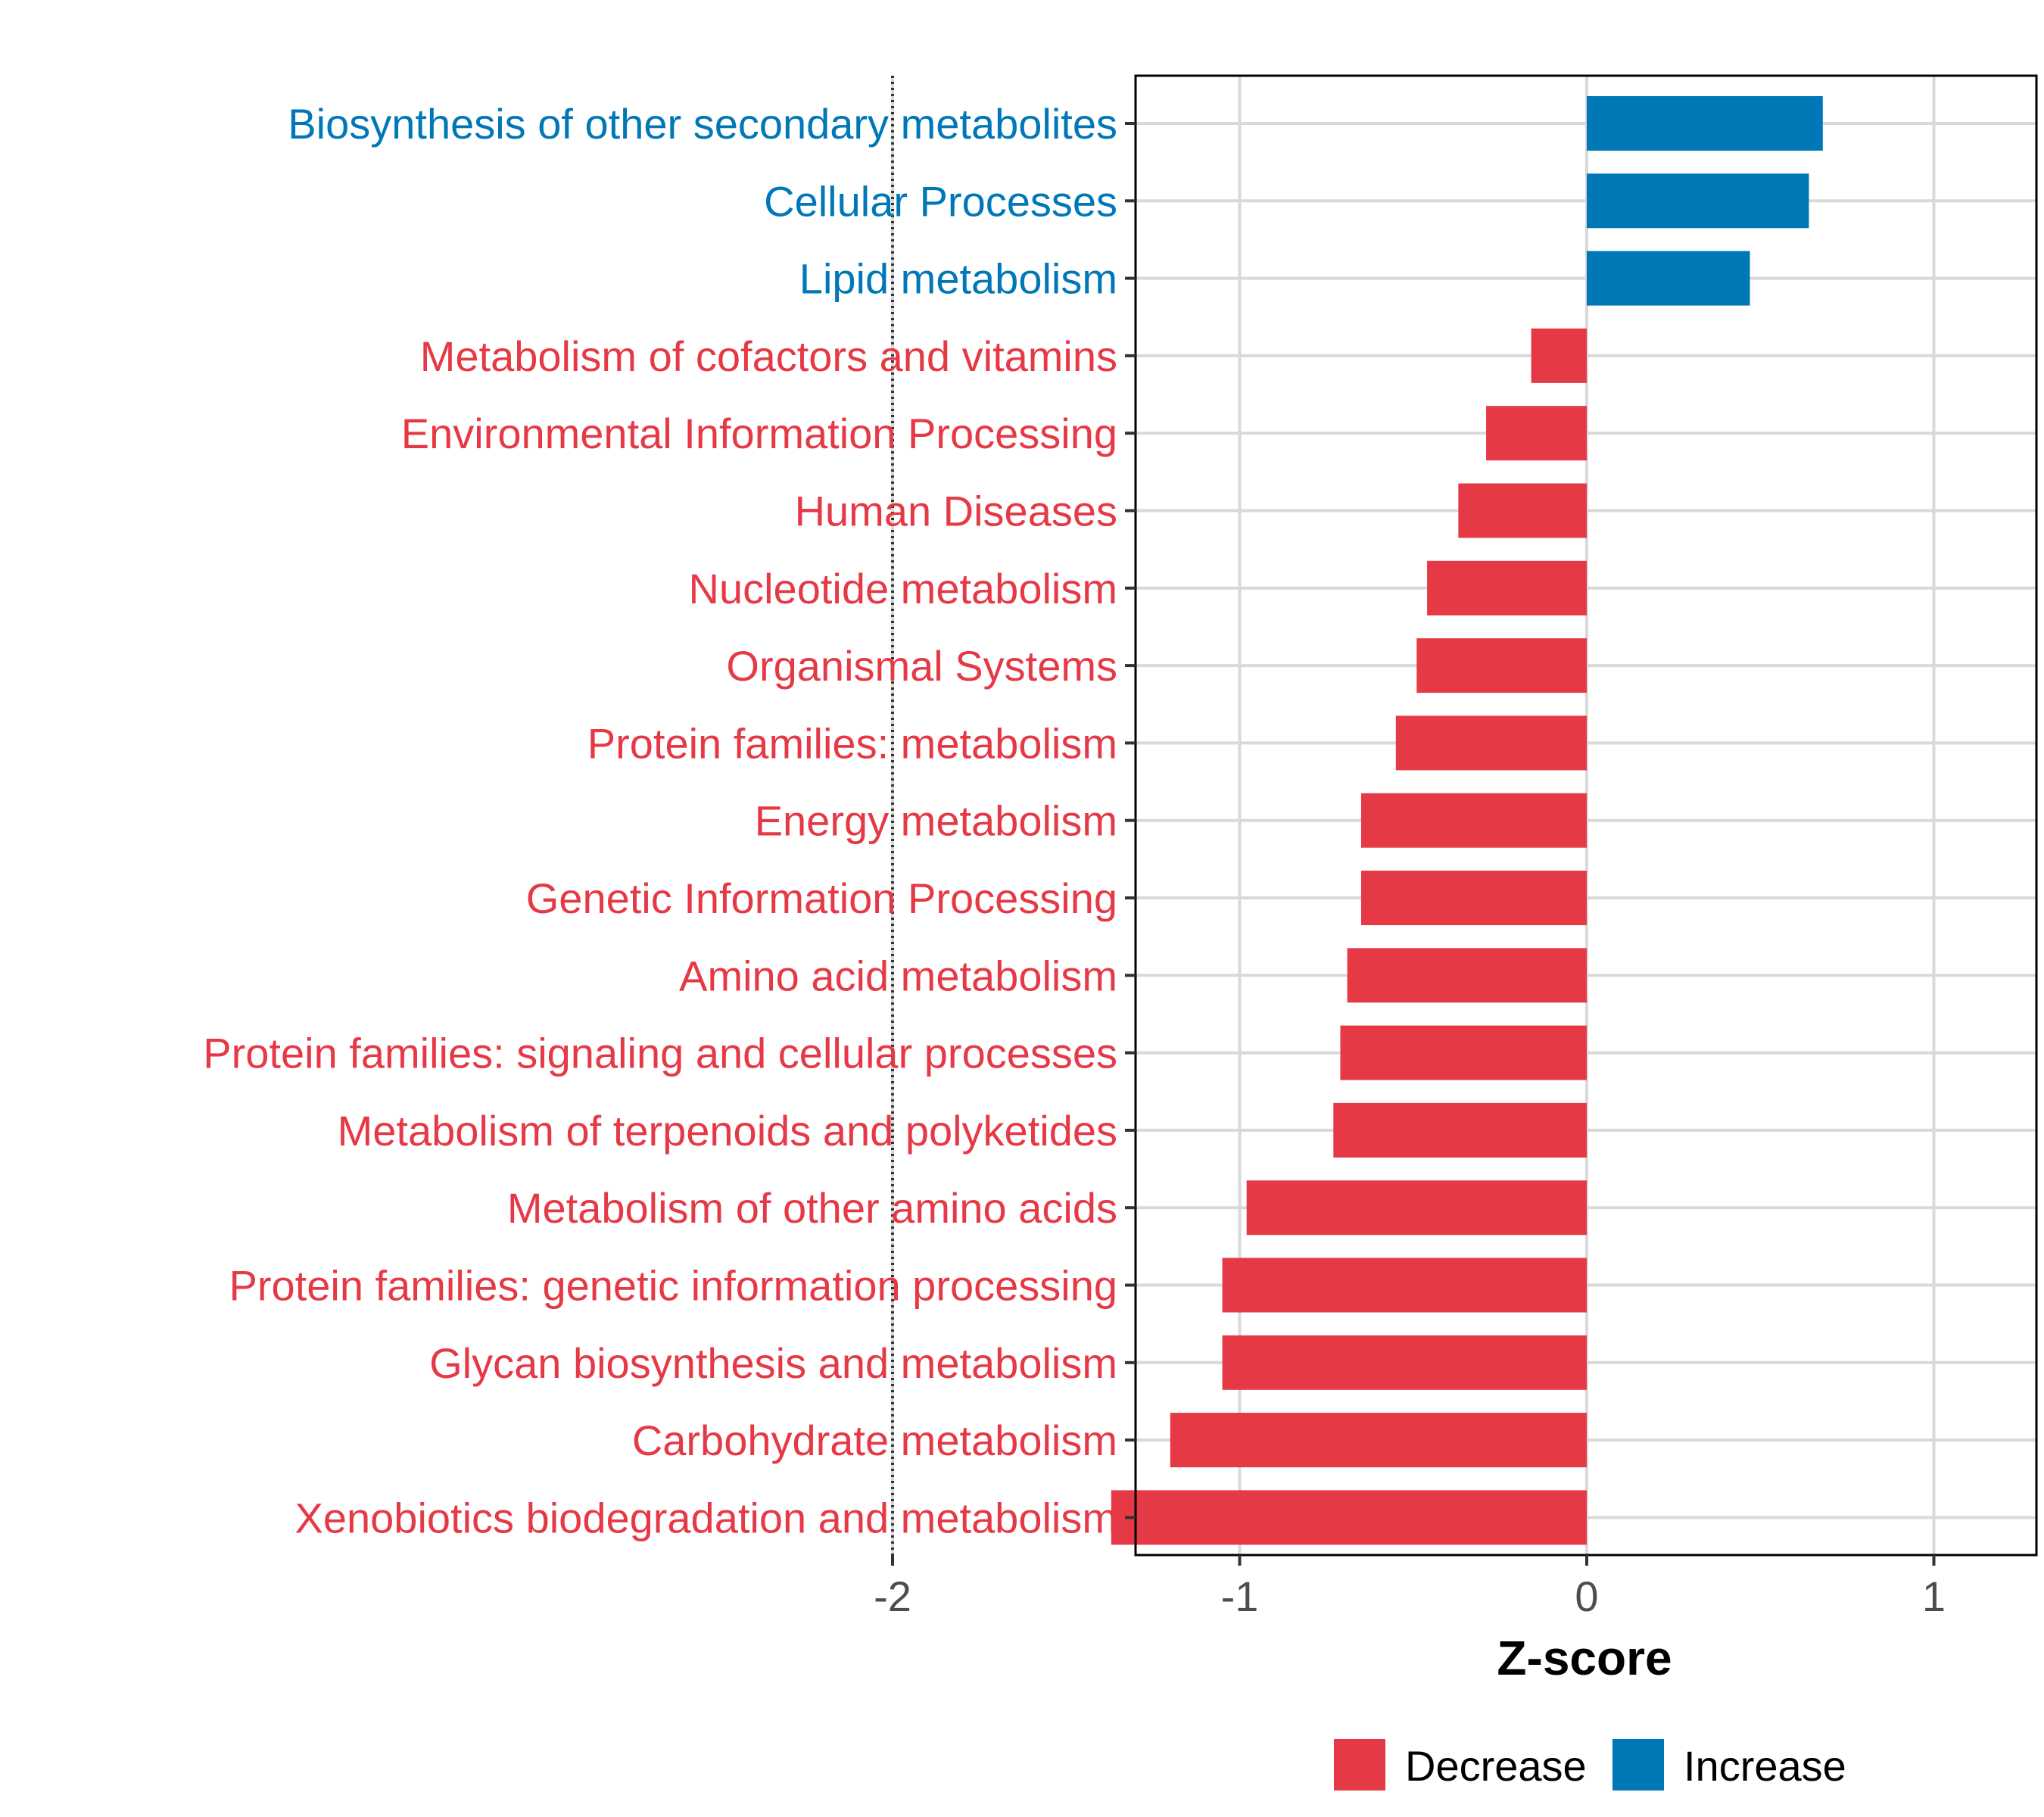 The width and height of the screenshot is (2044, 1817). What do you see at coordinates (1240, 1596) in the screenshot?
I see `x-tick-label: -1` at bounding box center [1240, 1596].